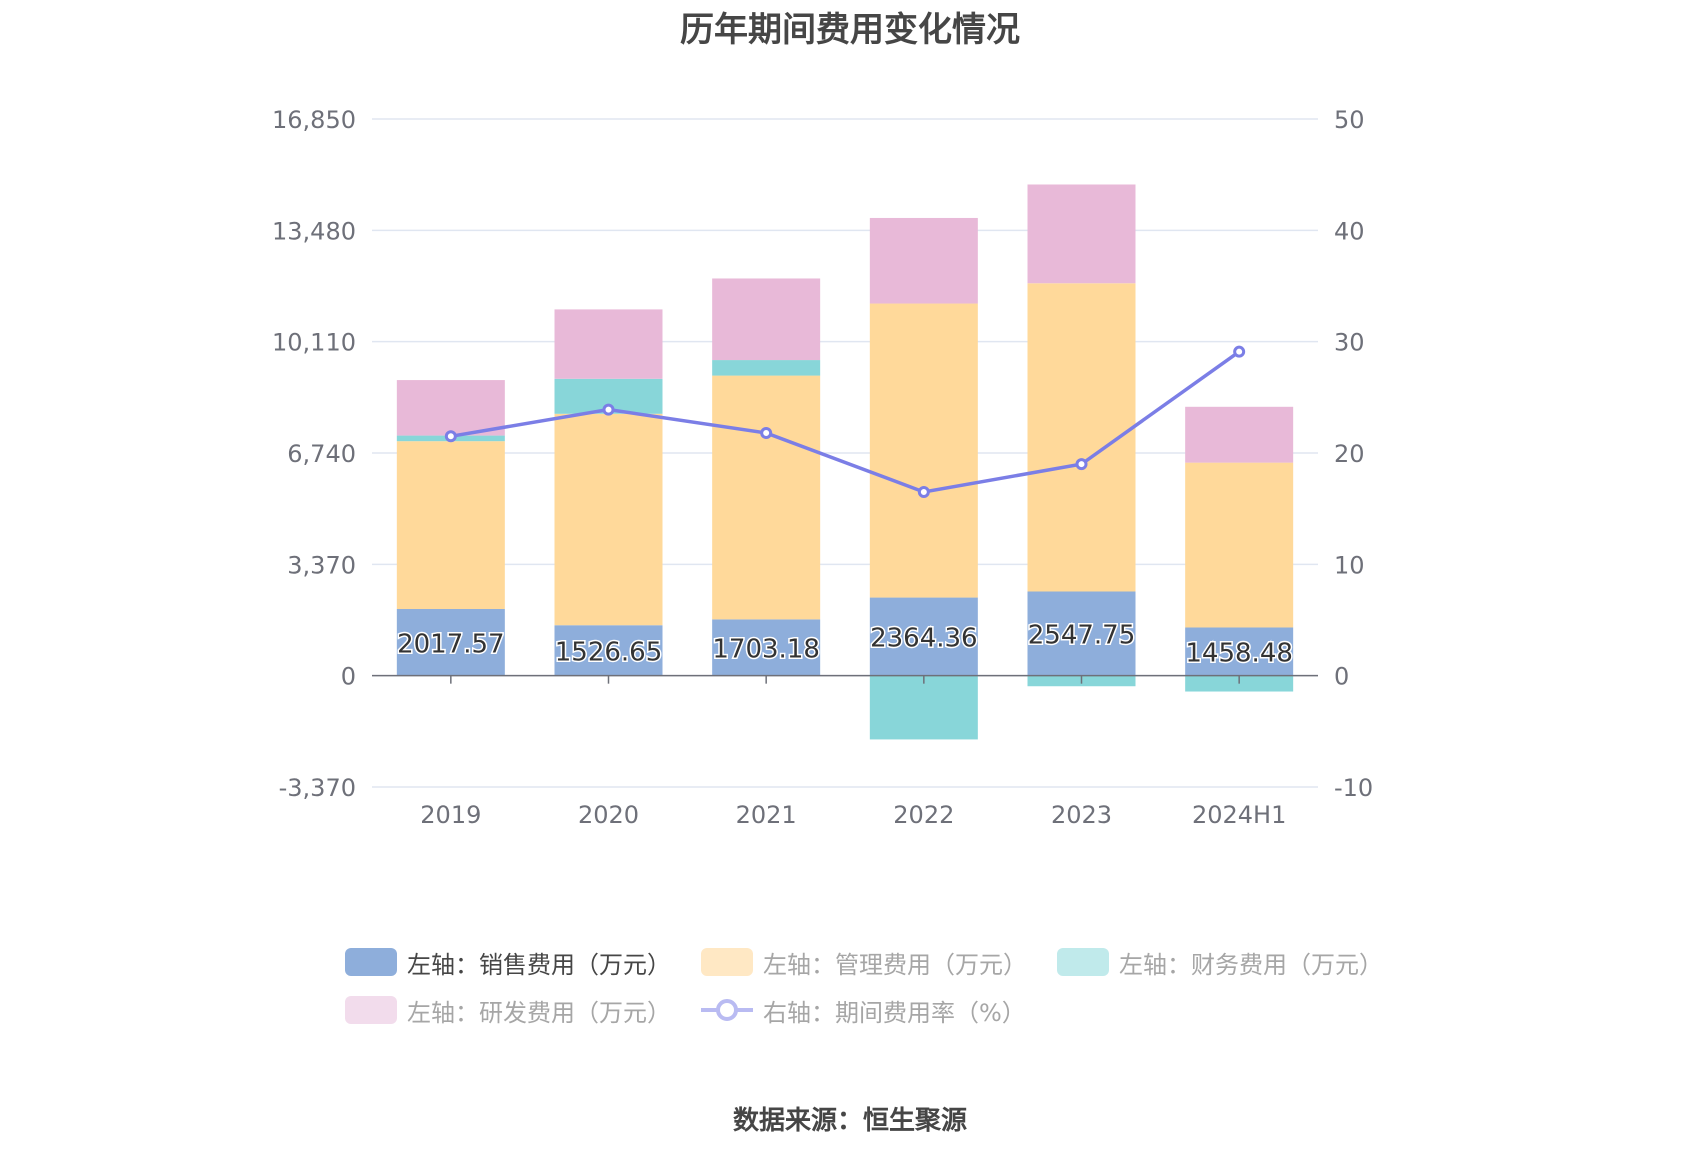 The height and width of the screenshot is (1150, 1700). What do you see at coordinates (539, 1012) in the screenshot?
I see `legend-label-rd: 左轴：研发费用（万元）` at bounding box center [539, 1012].